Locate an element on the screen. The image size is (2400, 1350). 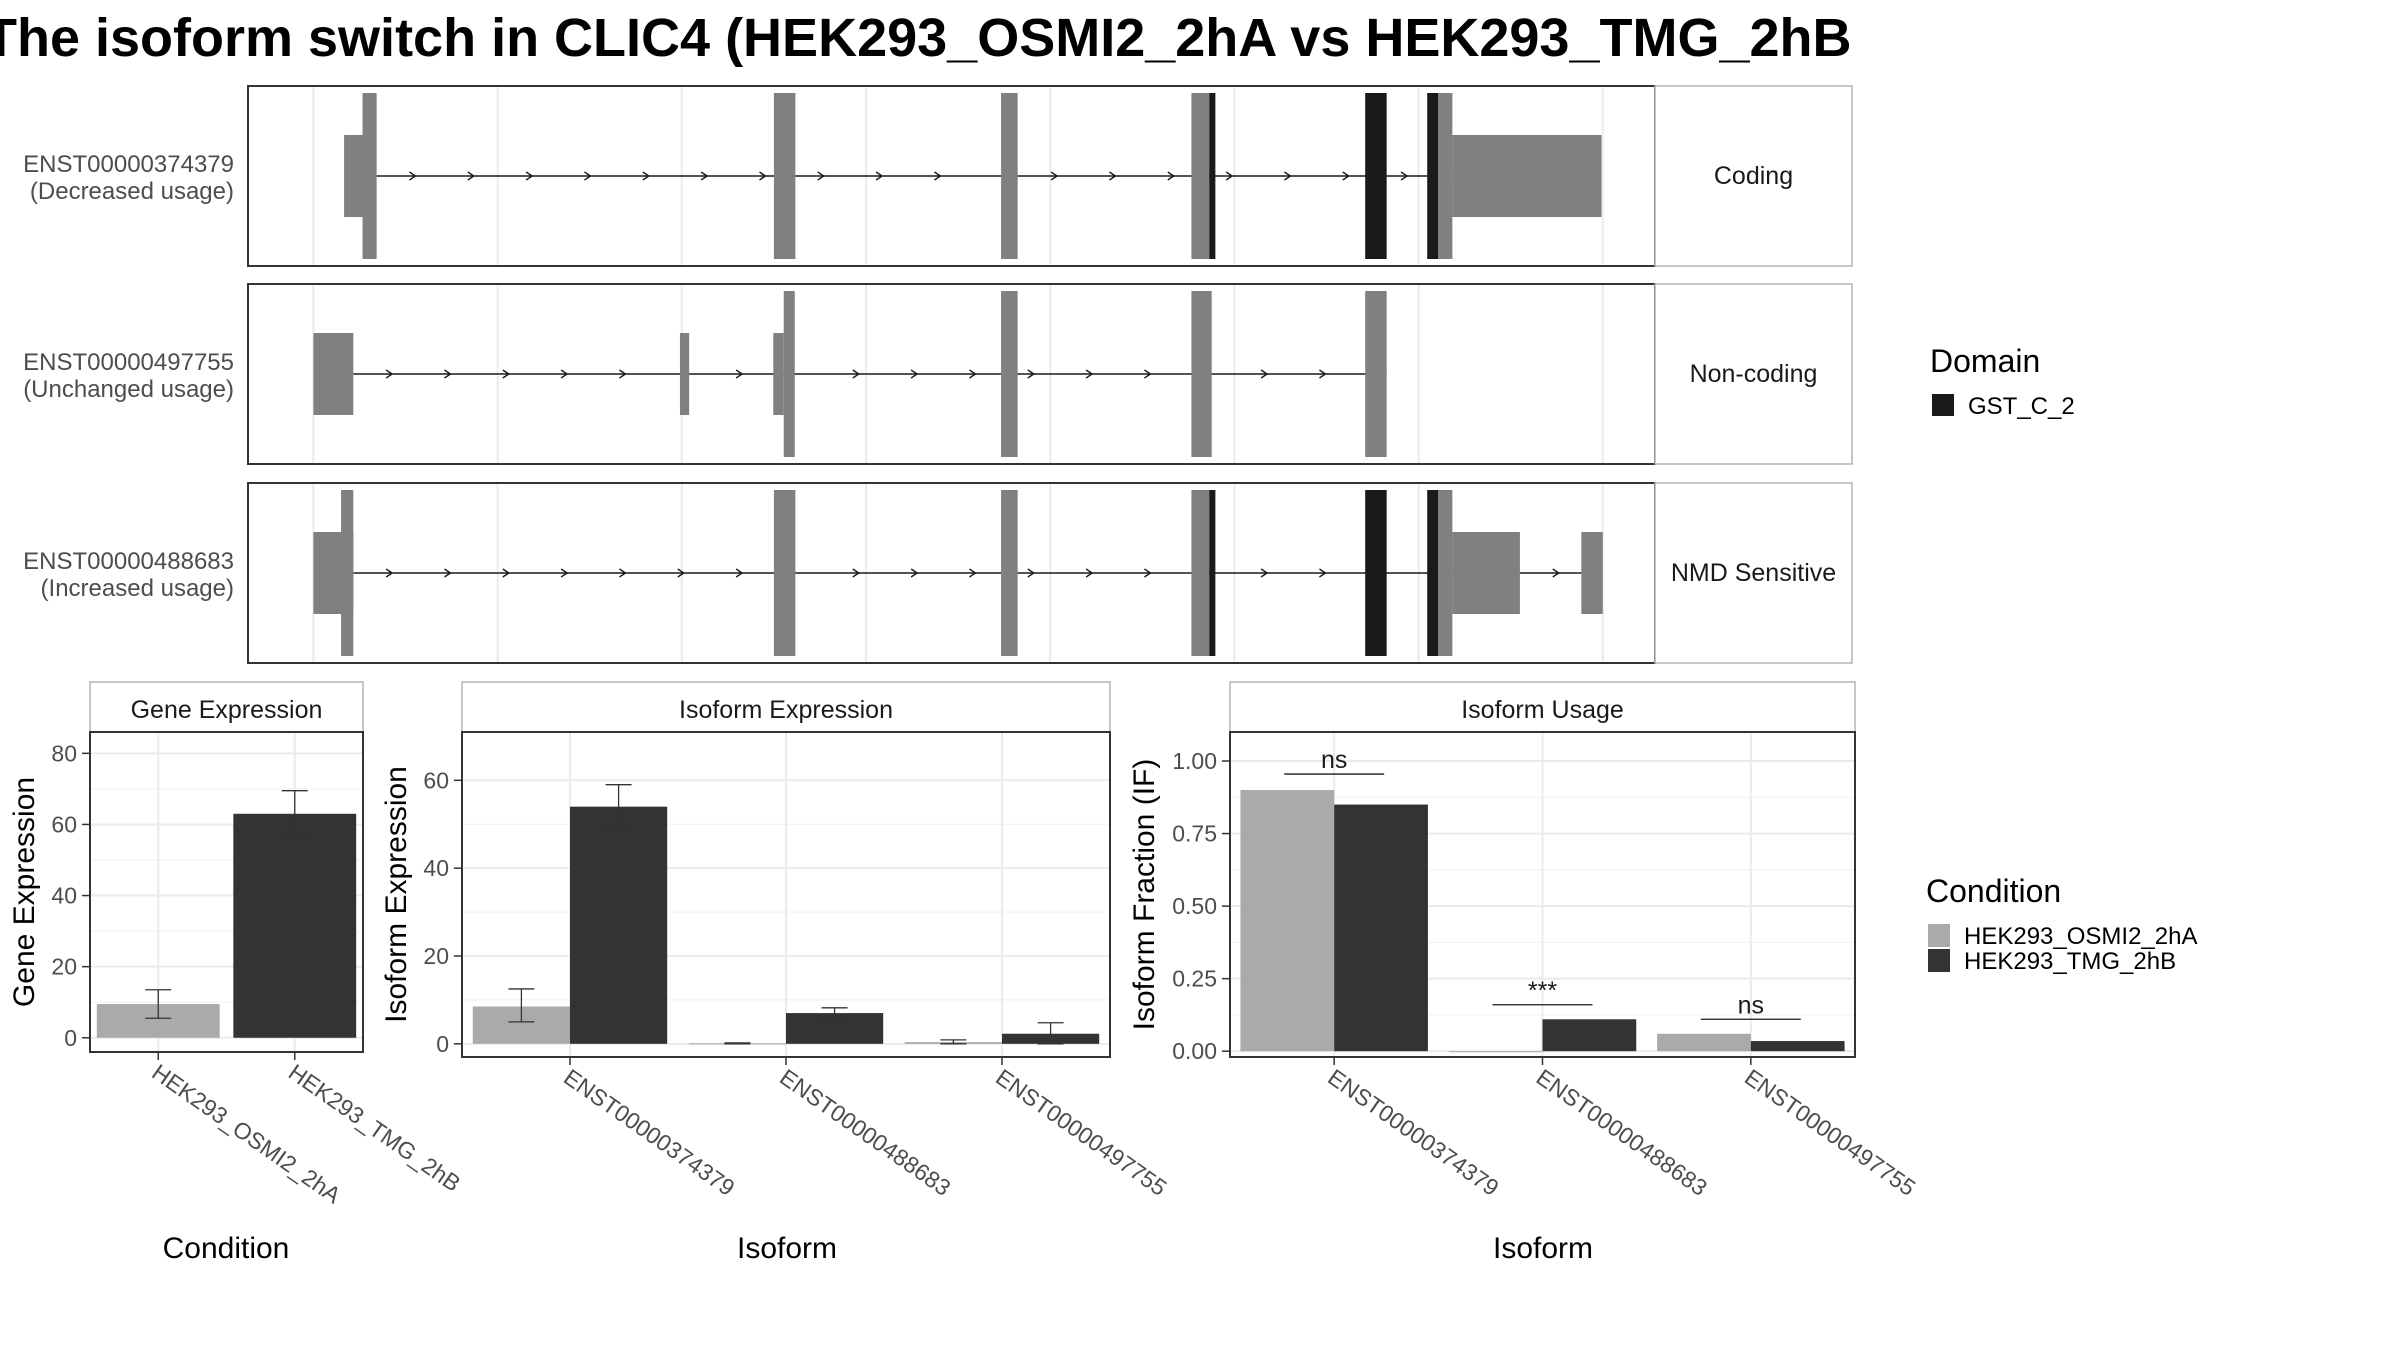
x-axis-title: Condition is located at coordinates (226, 1248).